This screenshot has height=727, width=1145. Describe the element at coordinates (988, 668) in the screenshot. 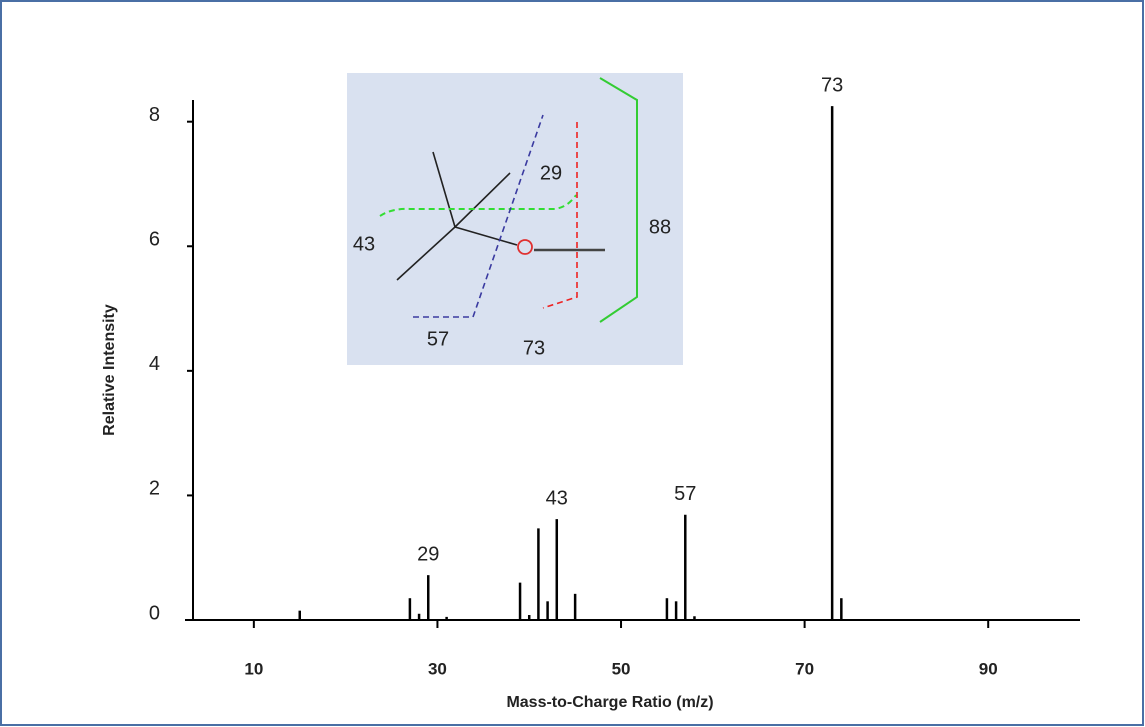

I see `x-tick-label: 90` at that location.